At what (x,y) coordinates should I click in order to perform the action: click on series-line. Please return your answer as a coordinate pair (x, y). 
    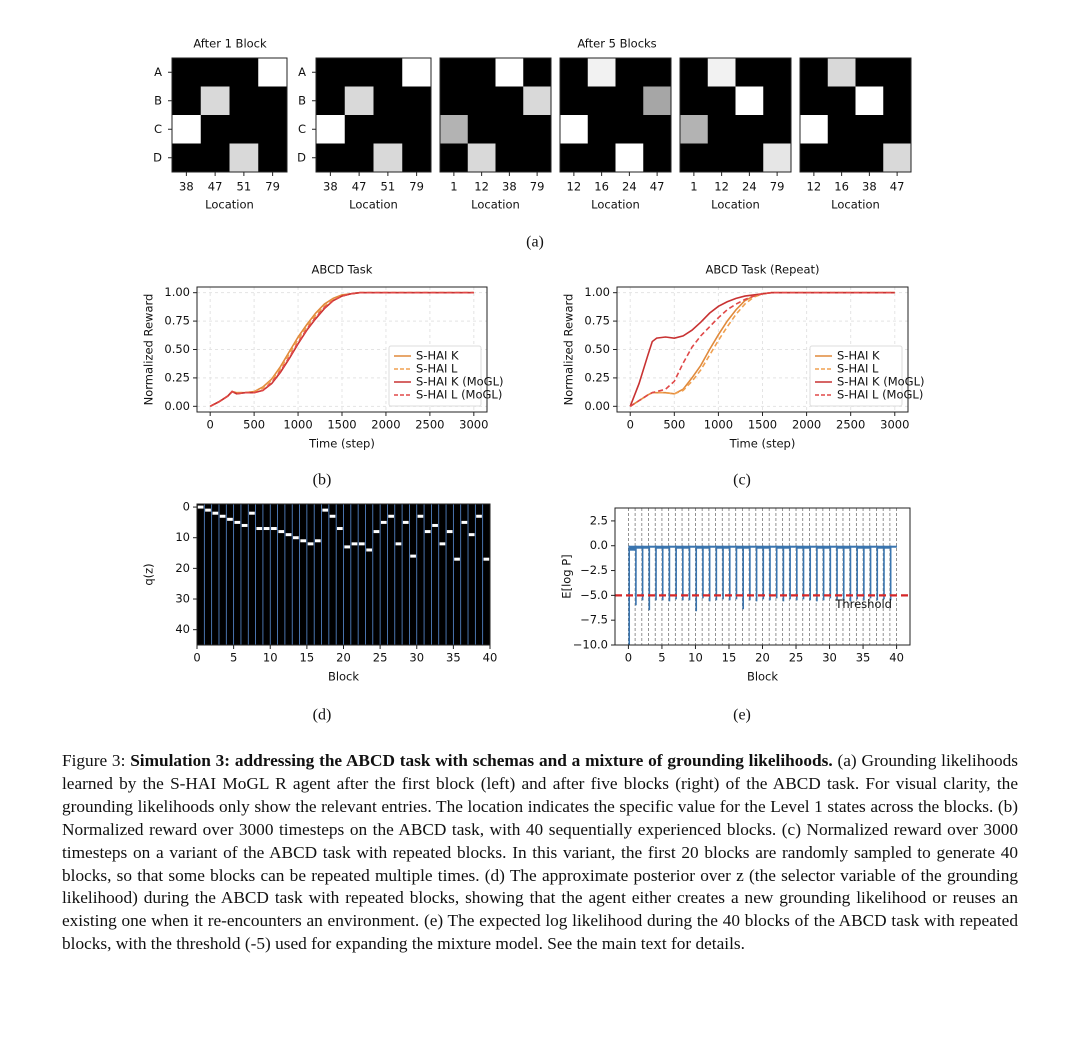
    Looking at the image, I should click on (762, 349).